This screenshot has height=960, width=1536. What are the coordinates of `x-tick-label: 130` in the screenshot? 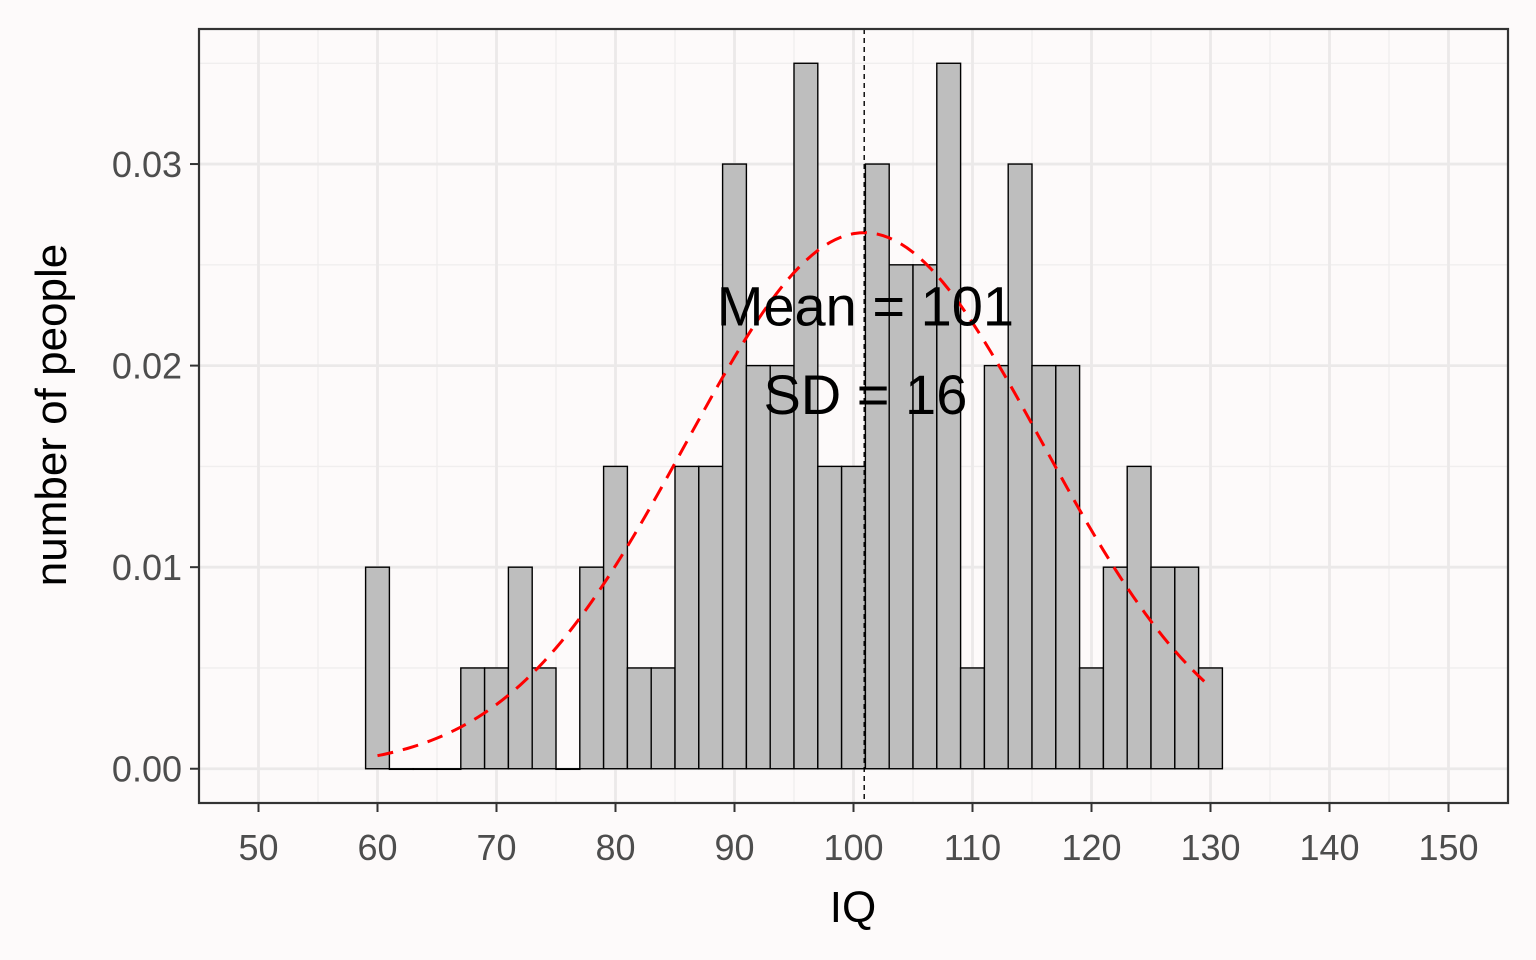 It's located at (1210, 847).